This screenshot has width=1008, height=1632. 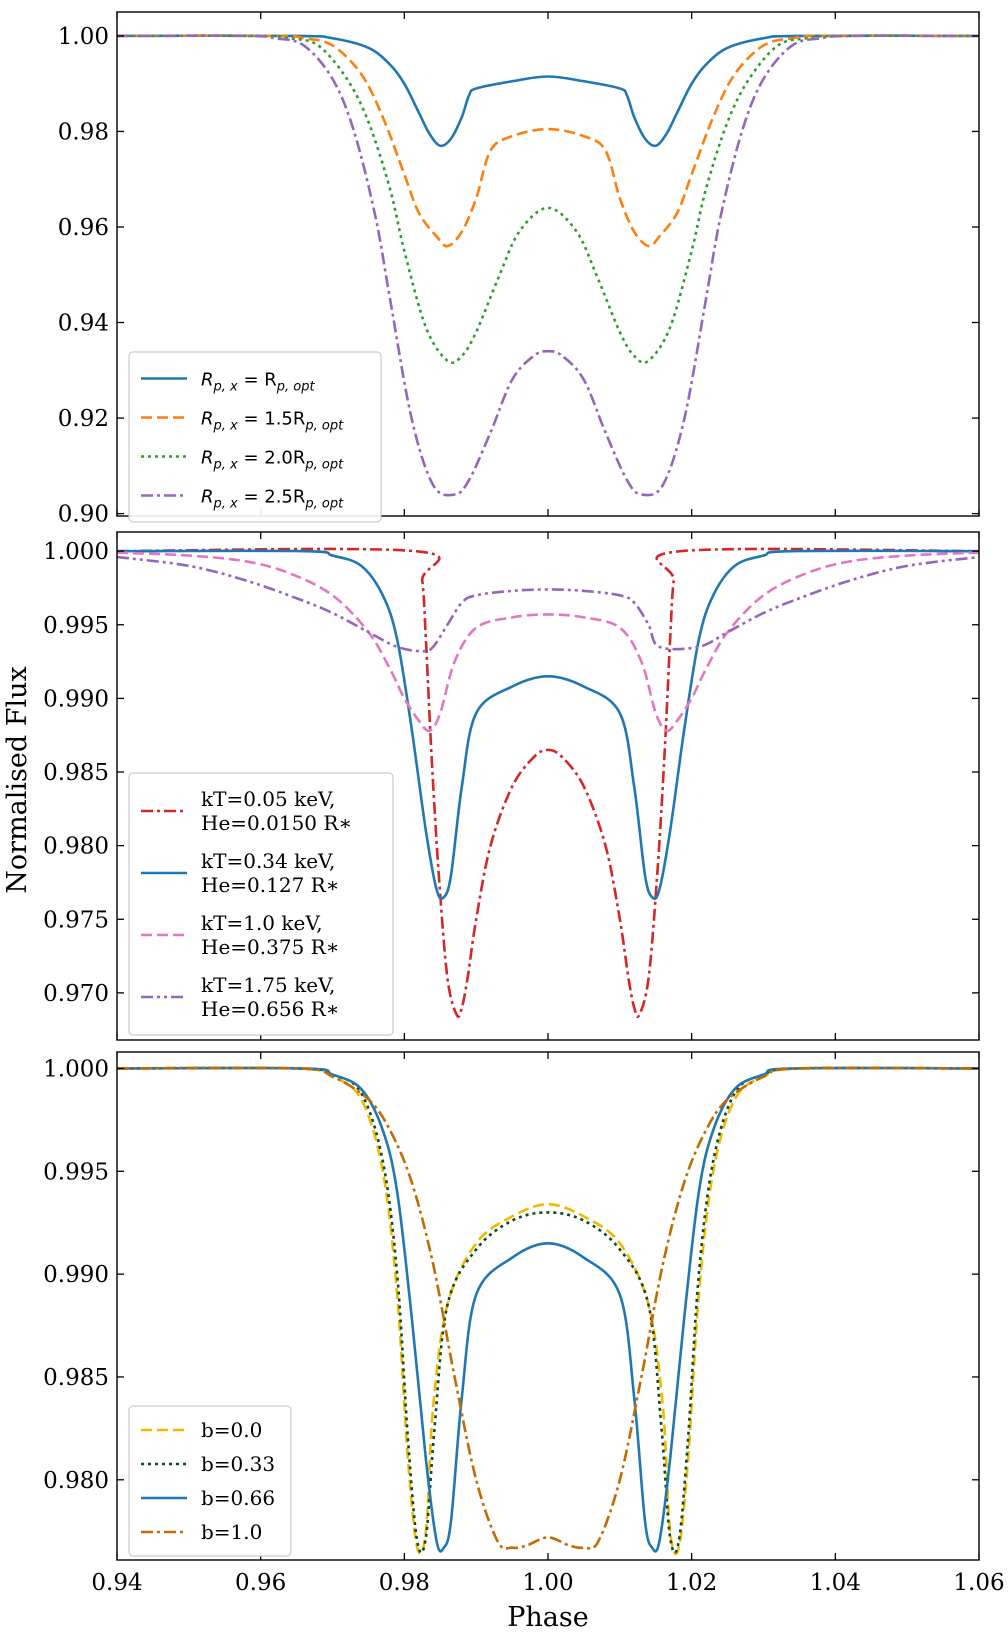 I want to click on legend-label: b=0.0, so click(x=231, y=1430).